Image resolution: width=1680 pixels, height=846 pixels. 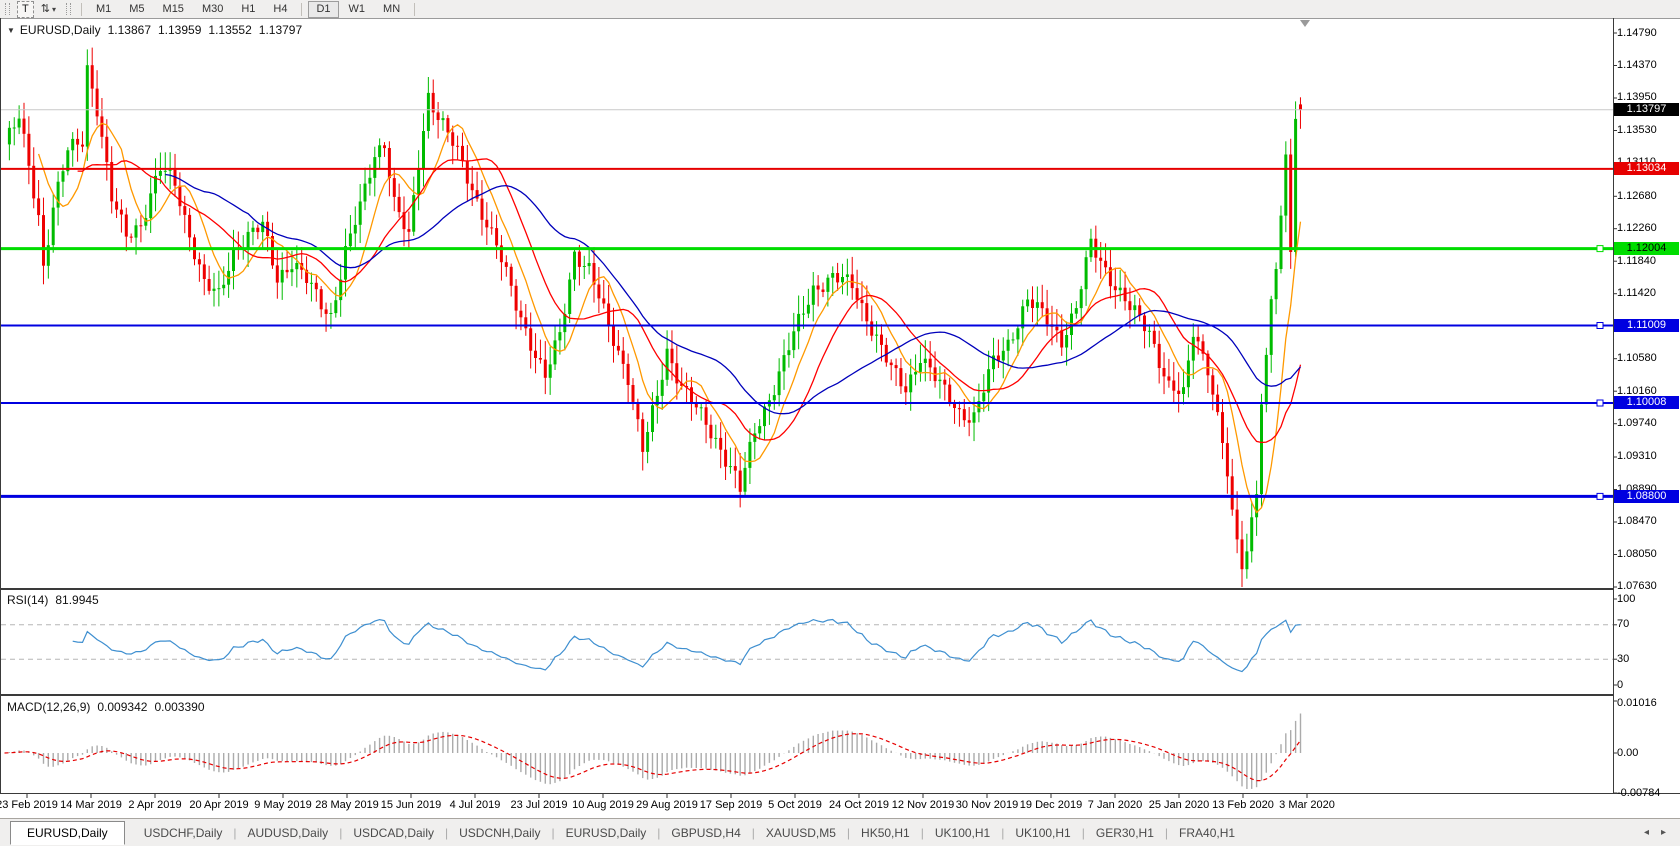 What do you see at coordinates (77, 600) in the screenshot?
I see `rsi-value: 81.9945` at bounding box center [77, 600].